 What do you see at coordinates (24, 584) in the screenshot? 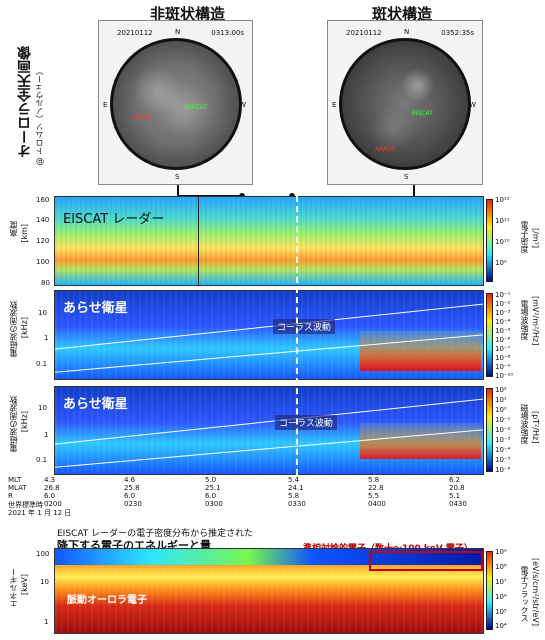
I see `electron-yunit: [keV]` at bounding box center [24, 584].